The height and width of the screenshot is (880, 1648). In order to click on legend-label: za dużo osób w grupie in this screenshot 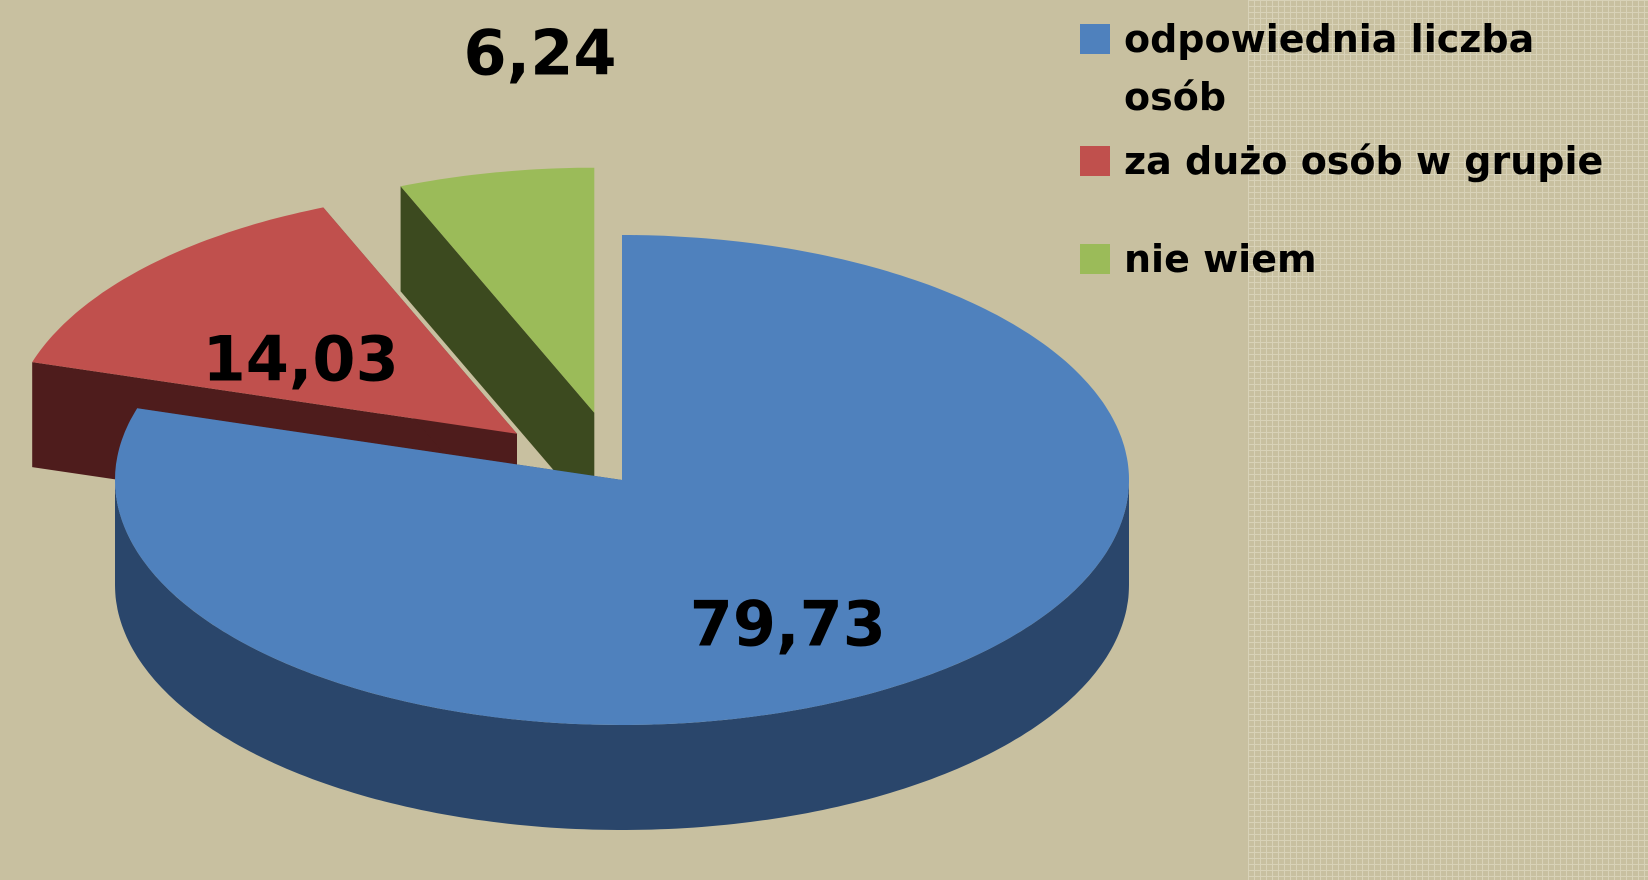, I will do `click(1364, 161)`.